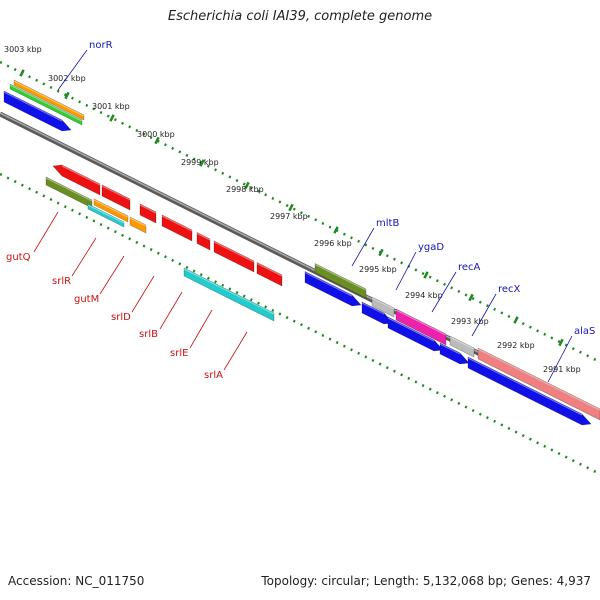 The height and width of the screenshot is (600, 600). What do you see at coordinates (76, 581) in the screenshot?
I see `accession-text: Accession: NC_011750` at bounding box center [76, 581].